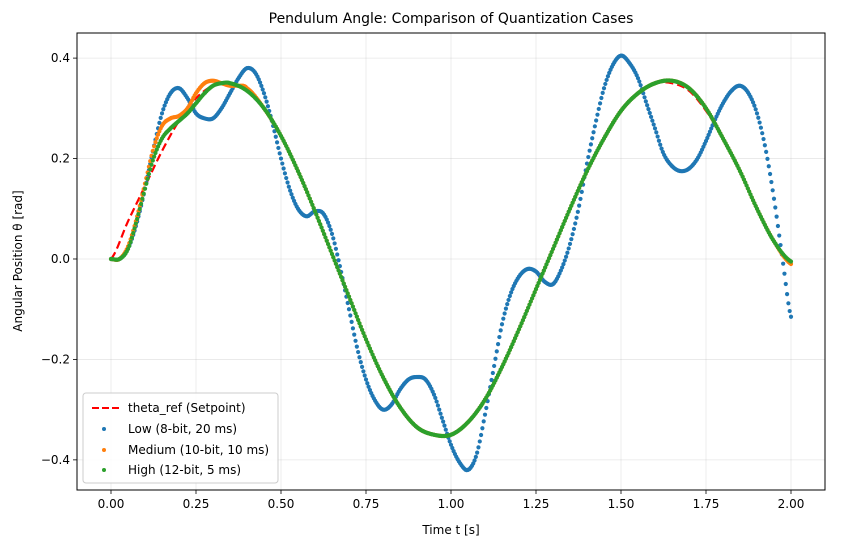 The image size is (862, 547). I want to click on legend-label-high: High (12-bit, 5 ms), so click(184, 470).